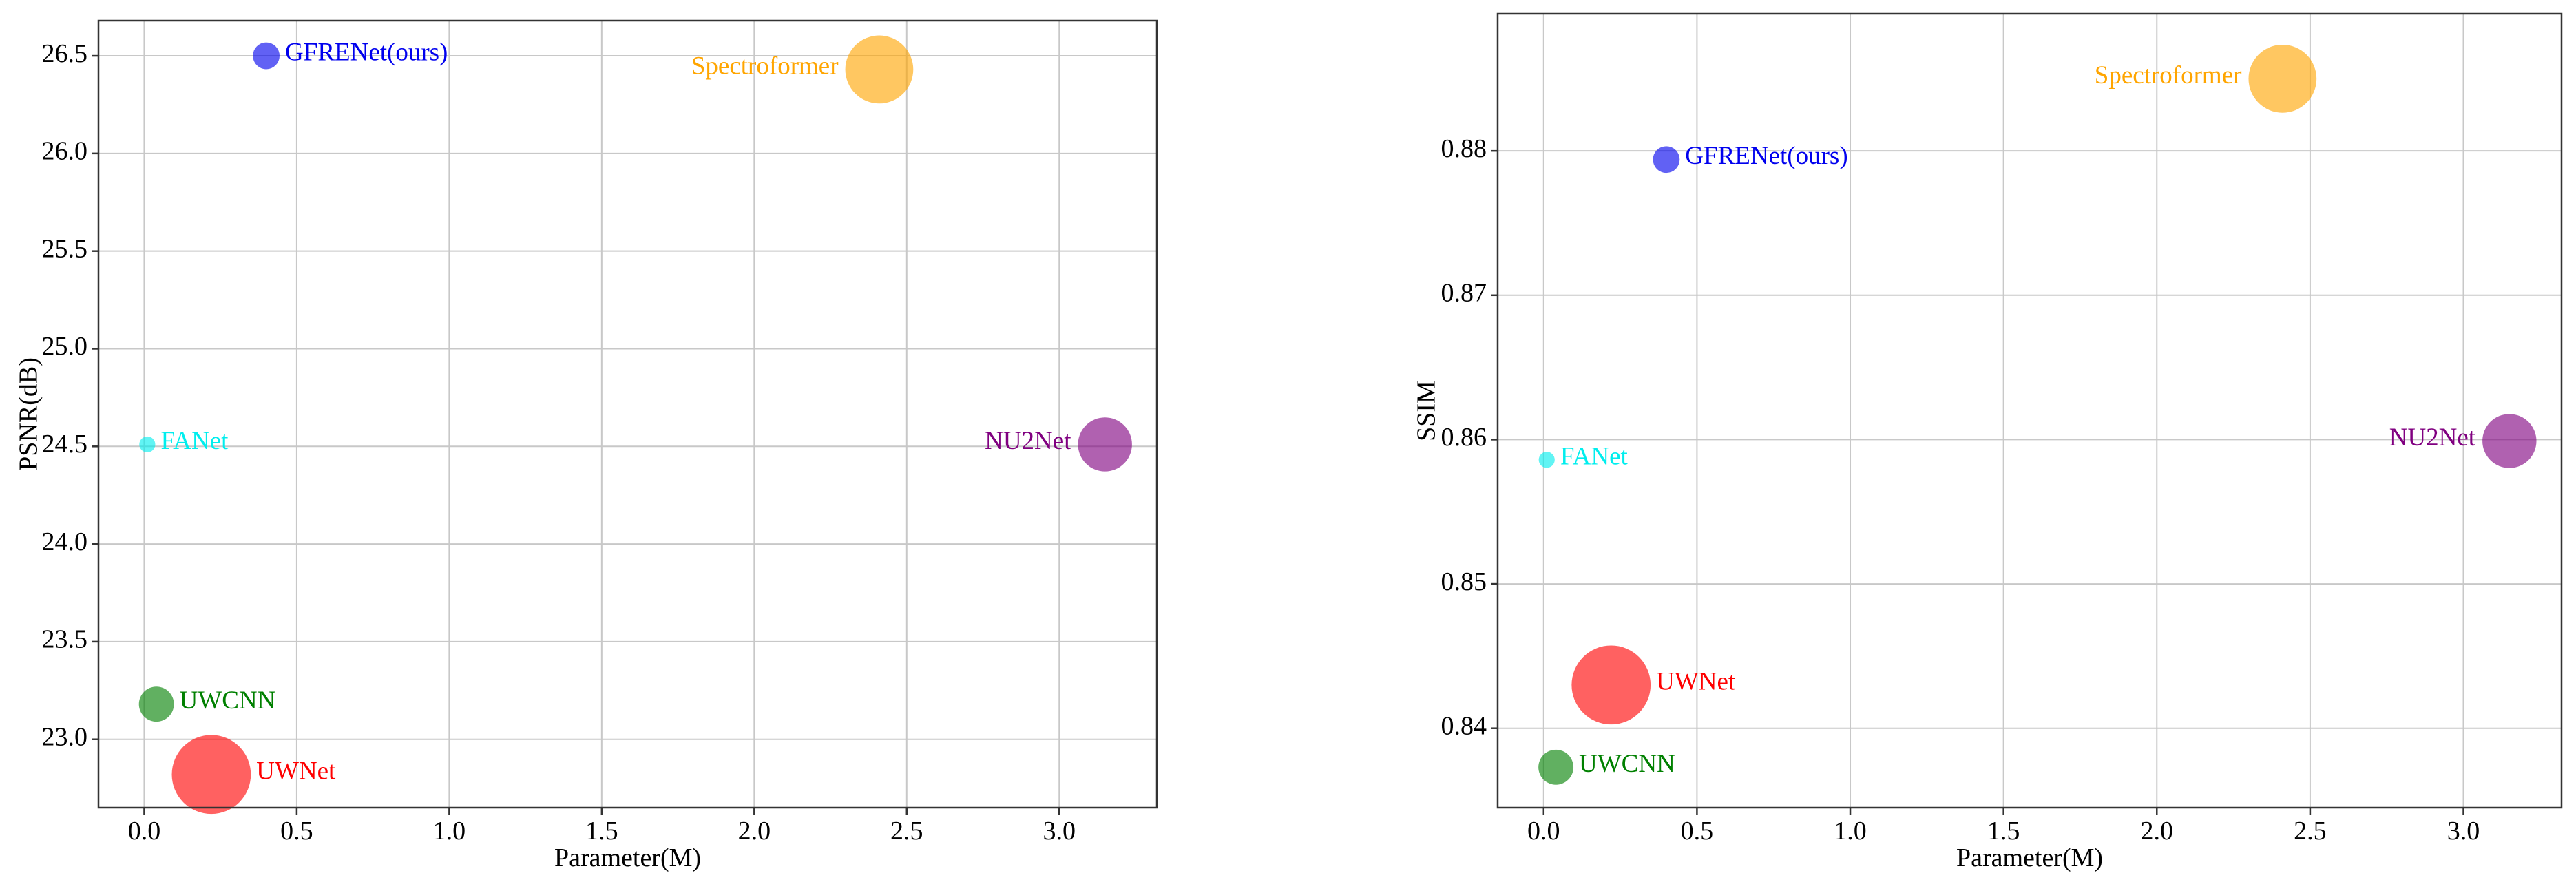 The image size is (2576, 882). I want to click on y-tick-label: 25.0, so click(65, 346).